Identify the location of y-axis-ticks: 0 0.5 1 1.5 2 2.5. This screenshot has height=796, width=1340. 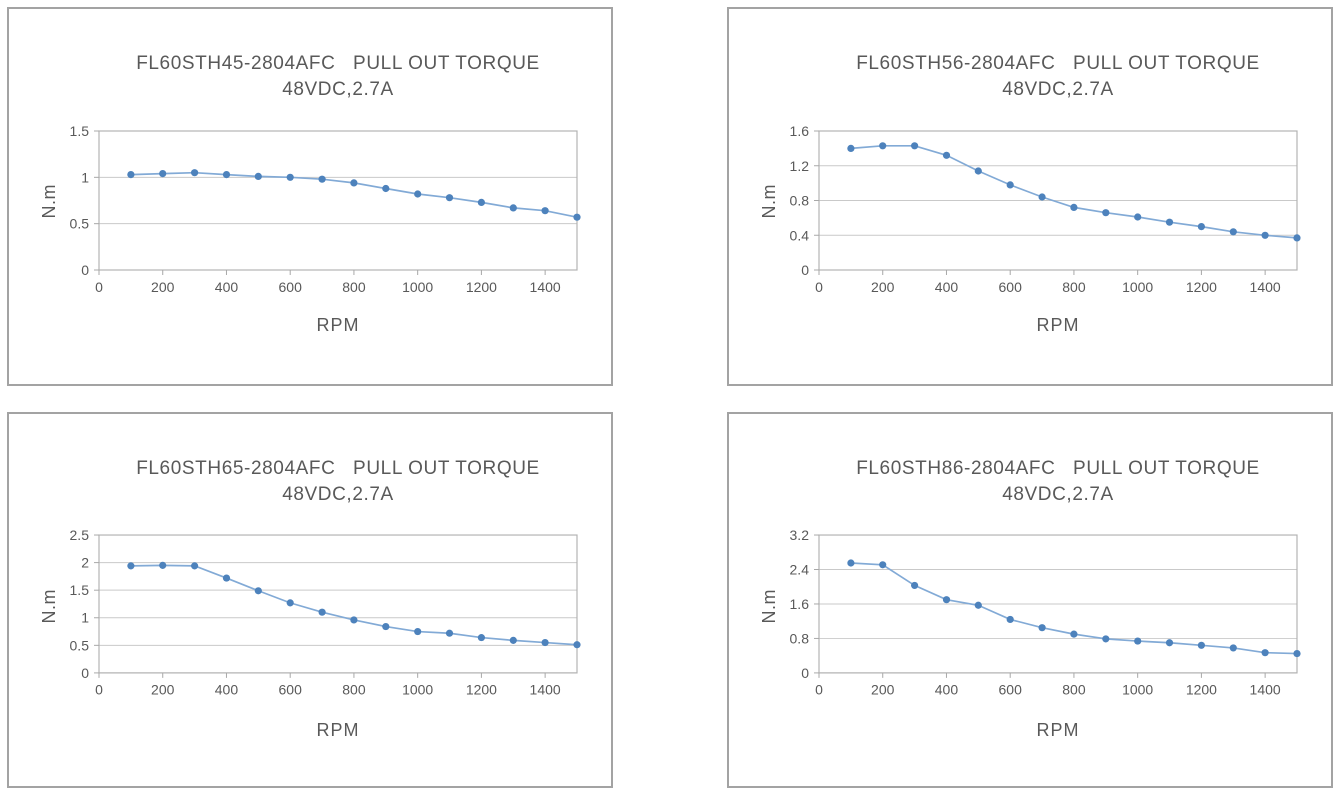
(84, 604).